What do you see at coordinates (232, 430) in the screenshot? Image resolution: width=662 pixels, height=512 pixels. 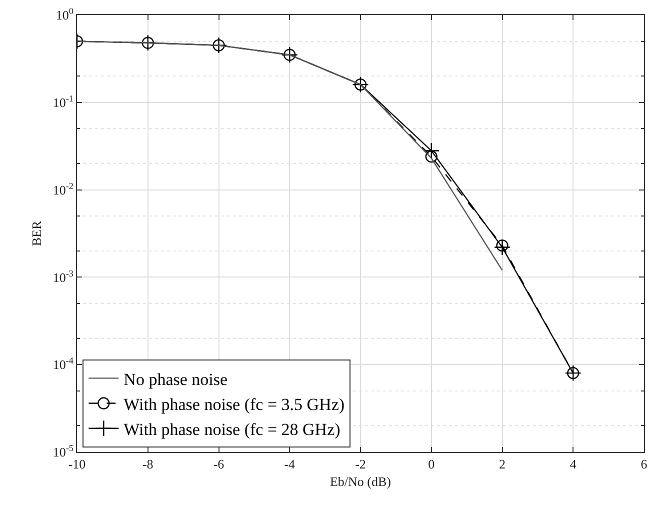 I see `legend-label: With phase noise (fc = 28 GHz)` at bounding box center [232, 430].